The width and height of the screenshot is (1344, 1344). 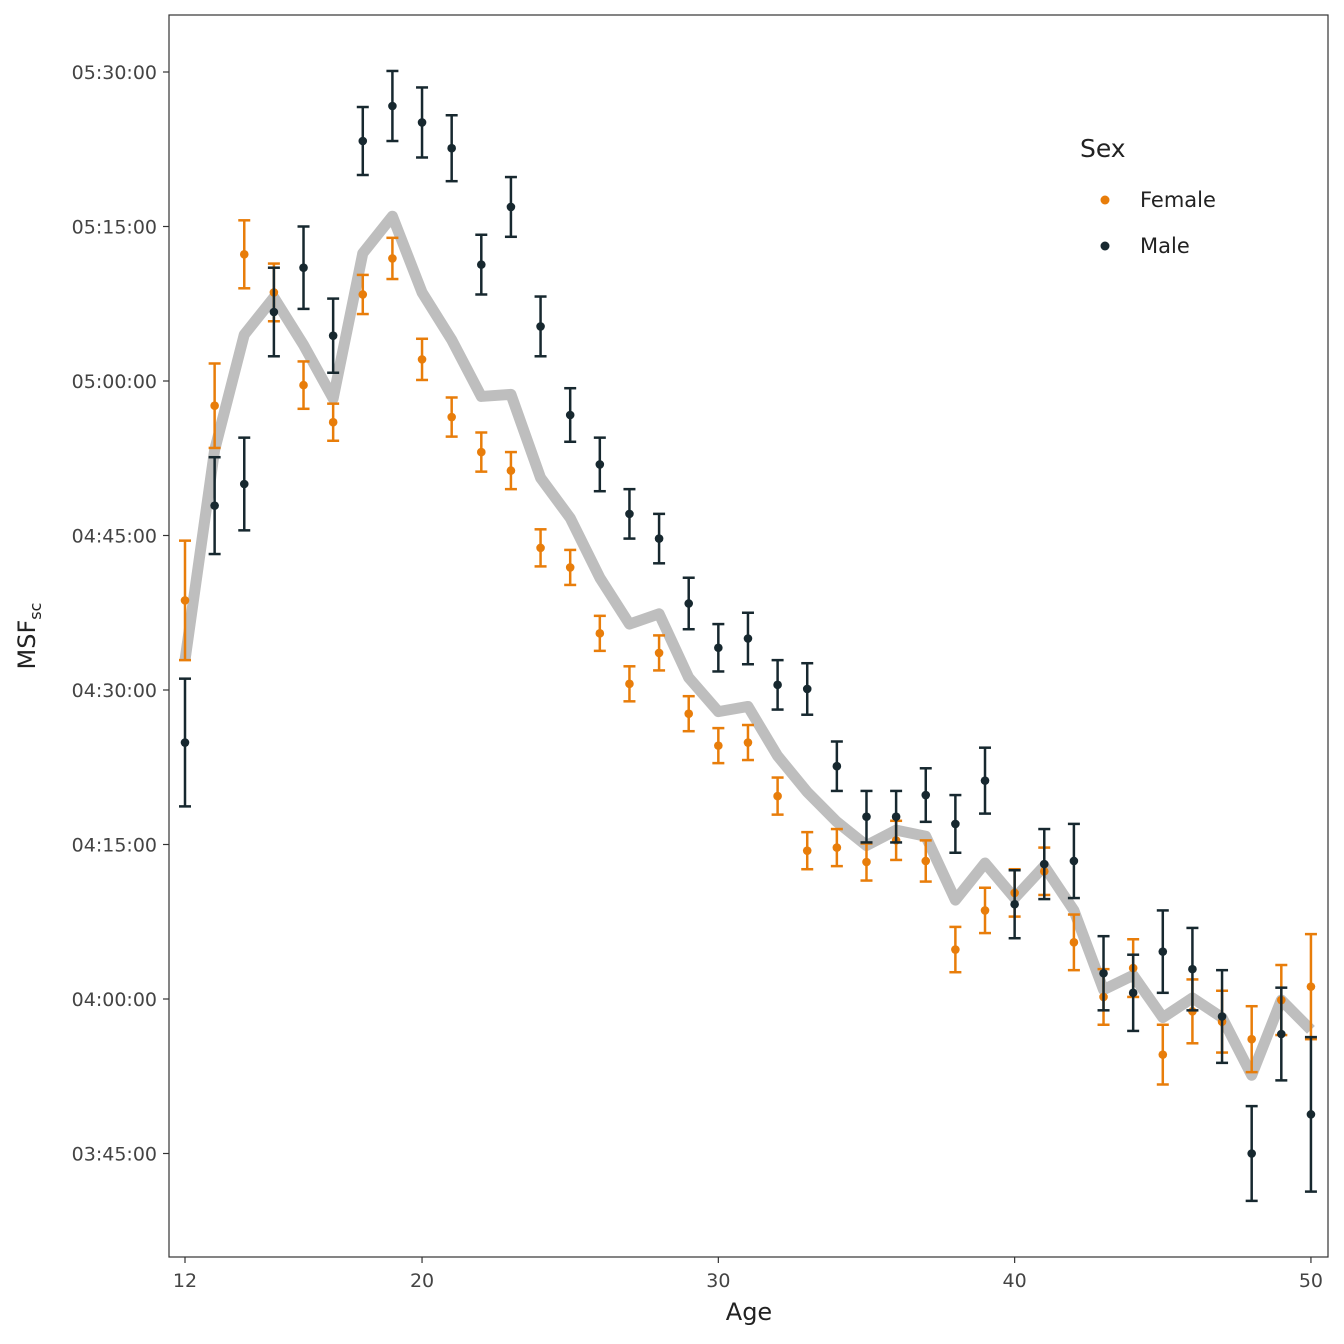 What do you see at coordinates (114, 846) in the screenshot?
I see `y-tick-label: 04:15:00` at bounding box center [114, 846].